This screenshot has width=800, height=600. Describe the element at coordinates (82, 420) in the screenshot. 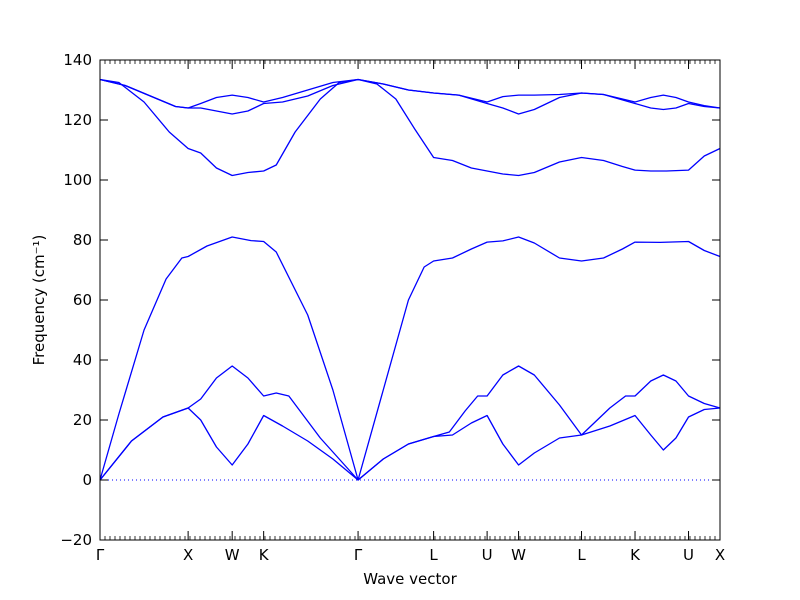

I see `y-tick-label: 20` at that location.